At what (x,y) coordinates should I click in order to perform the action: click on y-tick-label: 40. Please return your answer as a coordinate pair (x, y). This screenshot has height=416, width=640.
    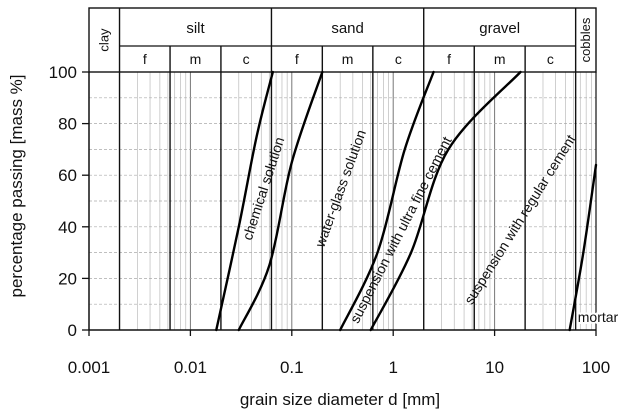
    Looking at the image, I should click on (67, 227).